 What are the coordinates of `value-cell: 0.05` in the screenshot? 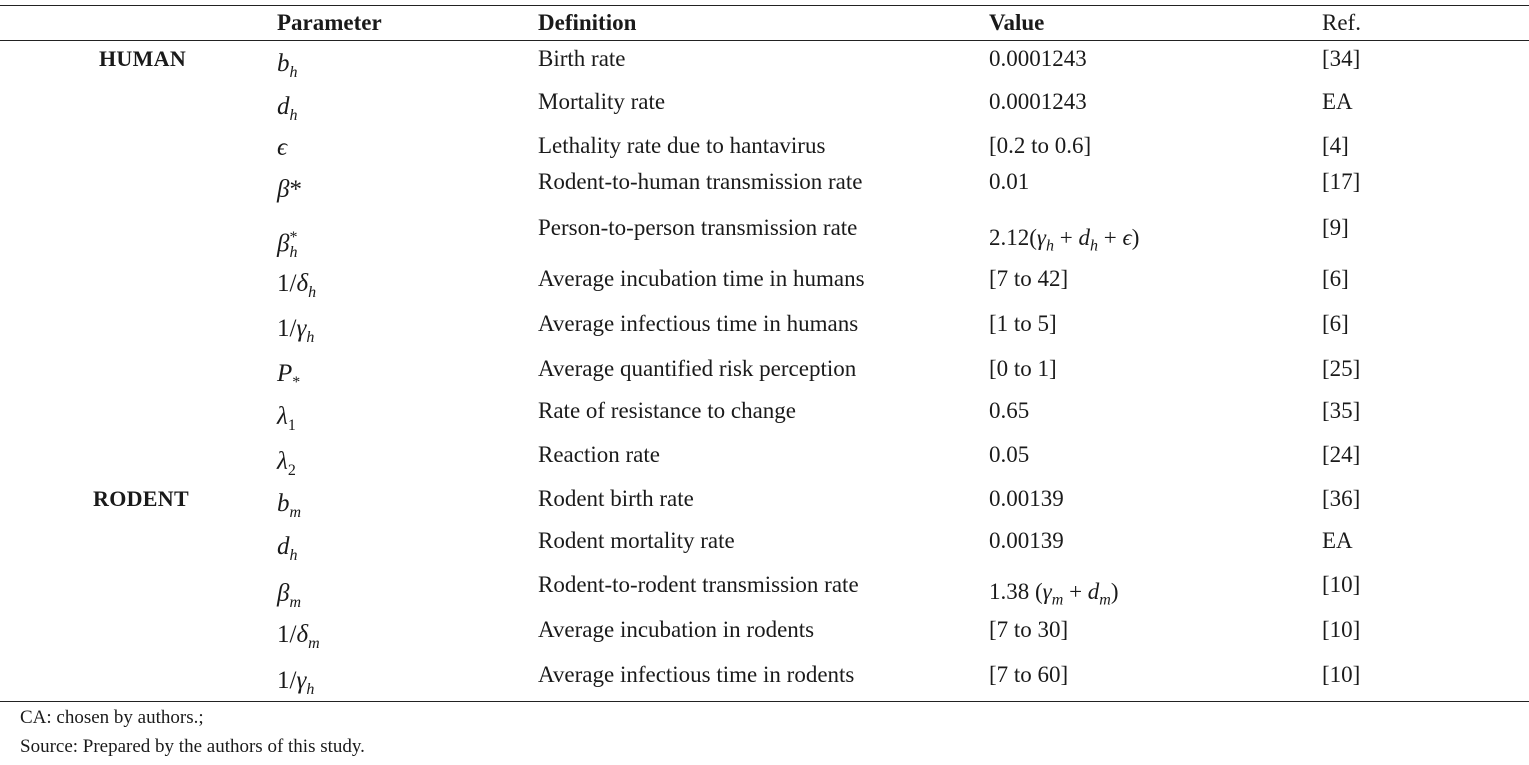 It's located at (1009, 454).